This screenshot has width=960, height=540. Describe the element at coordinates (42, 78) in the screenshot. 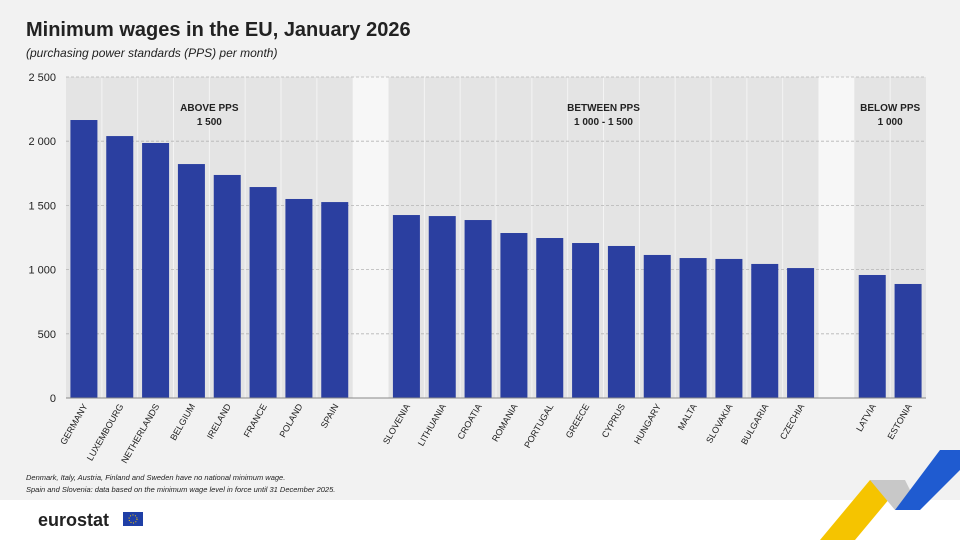

I see `y-tick-label: 2 500` at that location.